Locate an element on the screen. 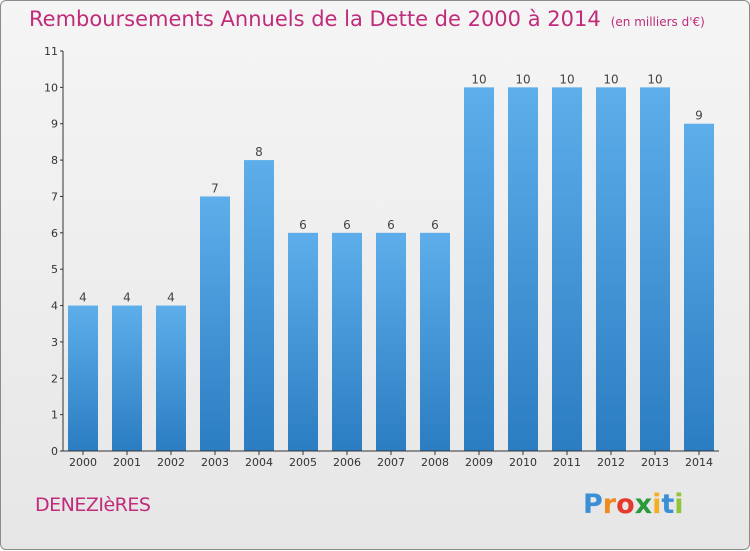 The height and width of the screenshot is (551, 750). bar-2002 is located at coordinates (171, 378).